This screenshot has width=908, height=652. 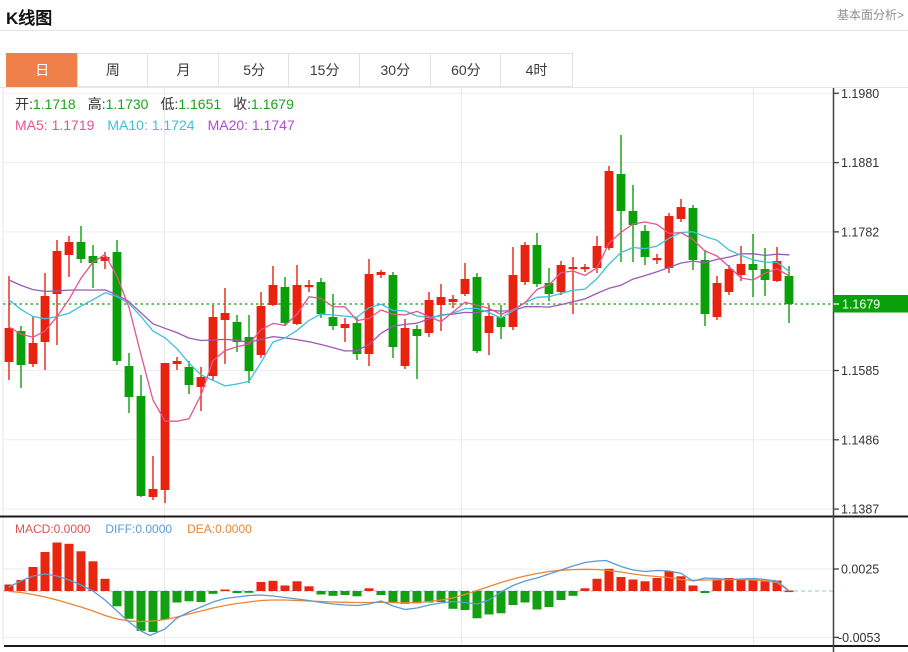 What do you see at coordinates (860, 510) in the screenshot?
I see `svg-text: 1.1387` at bounding box center [860, 510].